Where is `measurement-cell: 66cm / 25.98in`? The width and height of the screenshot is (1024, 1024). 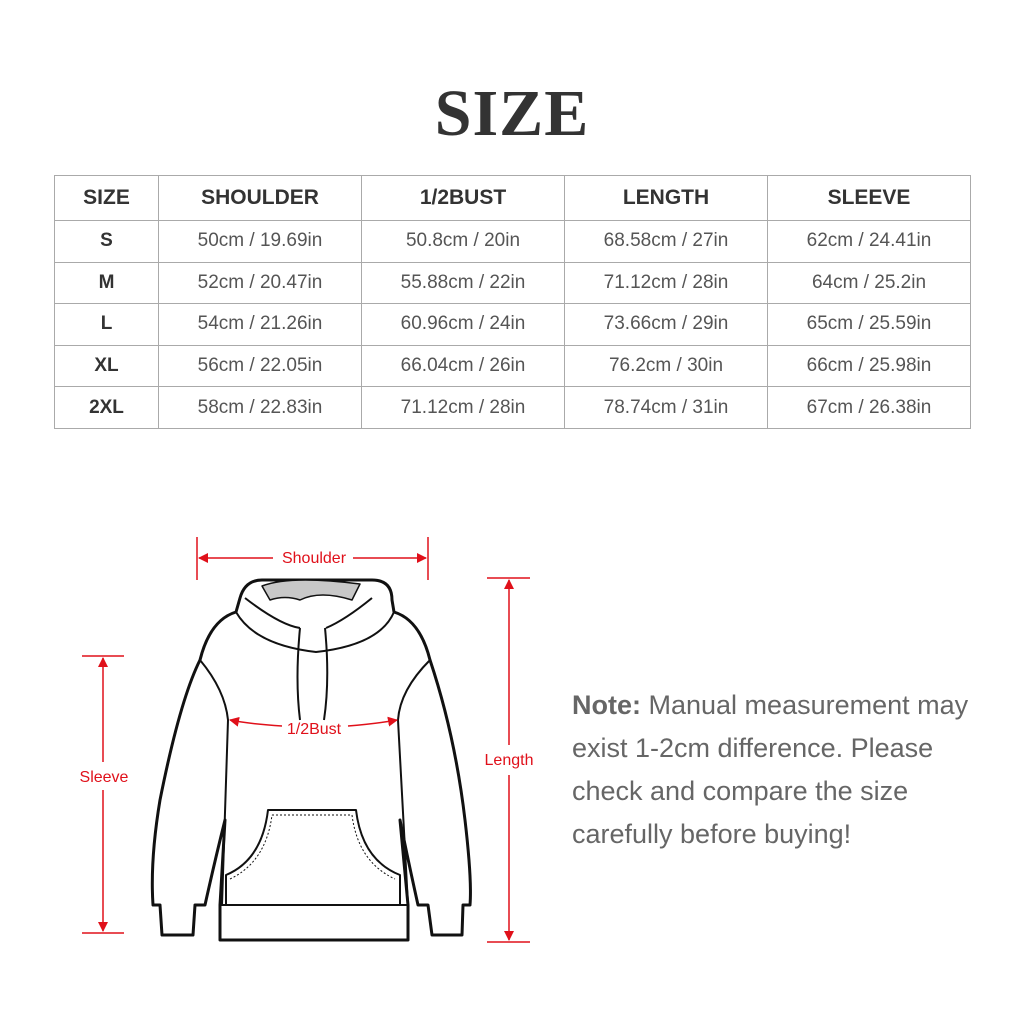
measurement-cell: 66cm / 25.98in is located at coordinates (869, 366).